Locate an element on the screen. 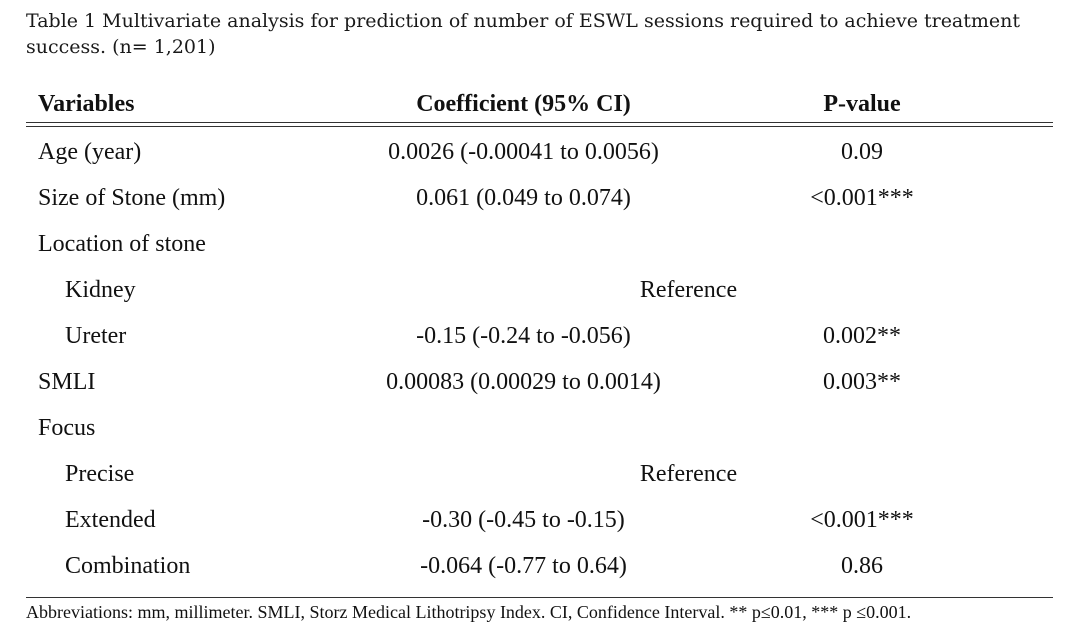 The width and height of the screenshot is (1080, 637). table-header-row: Variables Coefficient (95% CI) P-value is located at coordinates (539, 104).